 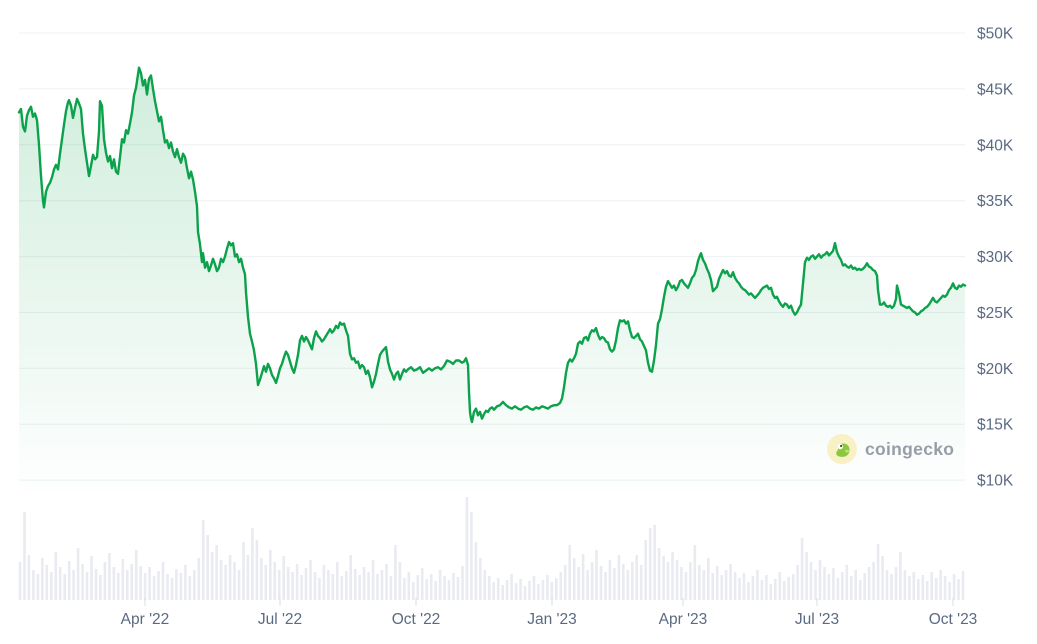 I want to click on y-axis-tick-label: $20K, so click(x=995, y=369).